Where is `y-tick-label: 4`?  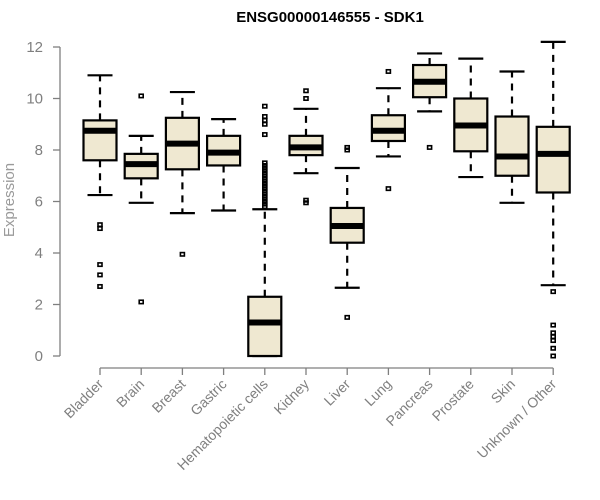 y-tick-label: 4 is located at coordinates (39, 253).